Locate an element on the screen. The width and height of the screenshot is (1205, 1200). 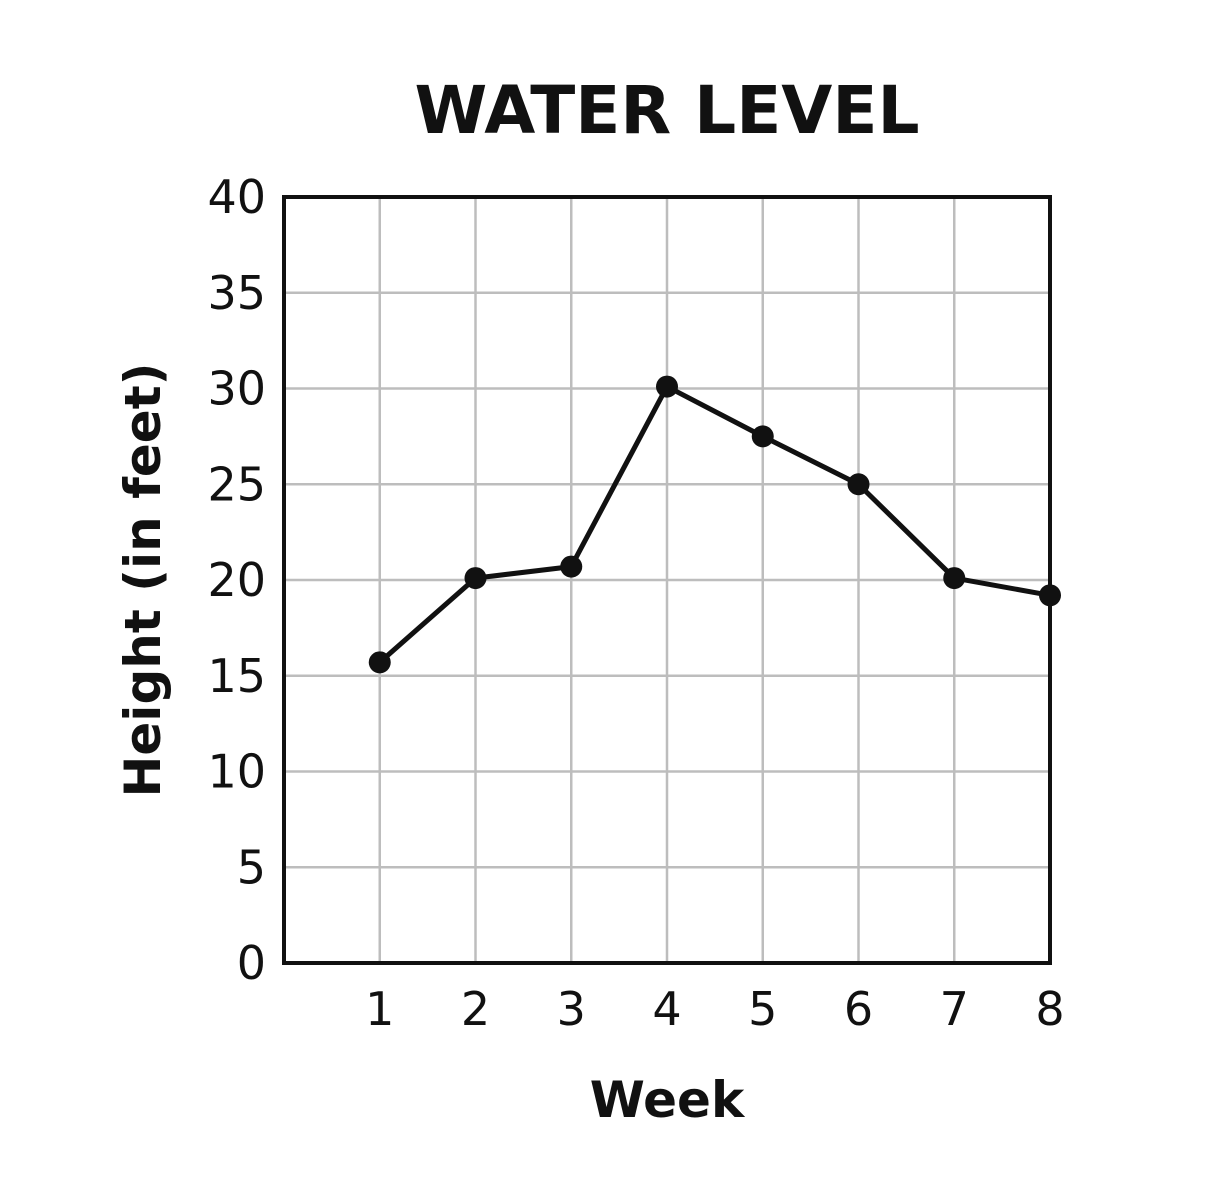
y-tick-label: 35 is located at coordinates (236, 293).